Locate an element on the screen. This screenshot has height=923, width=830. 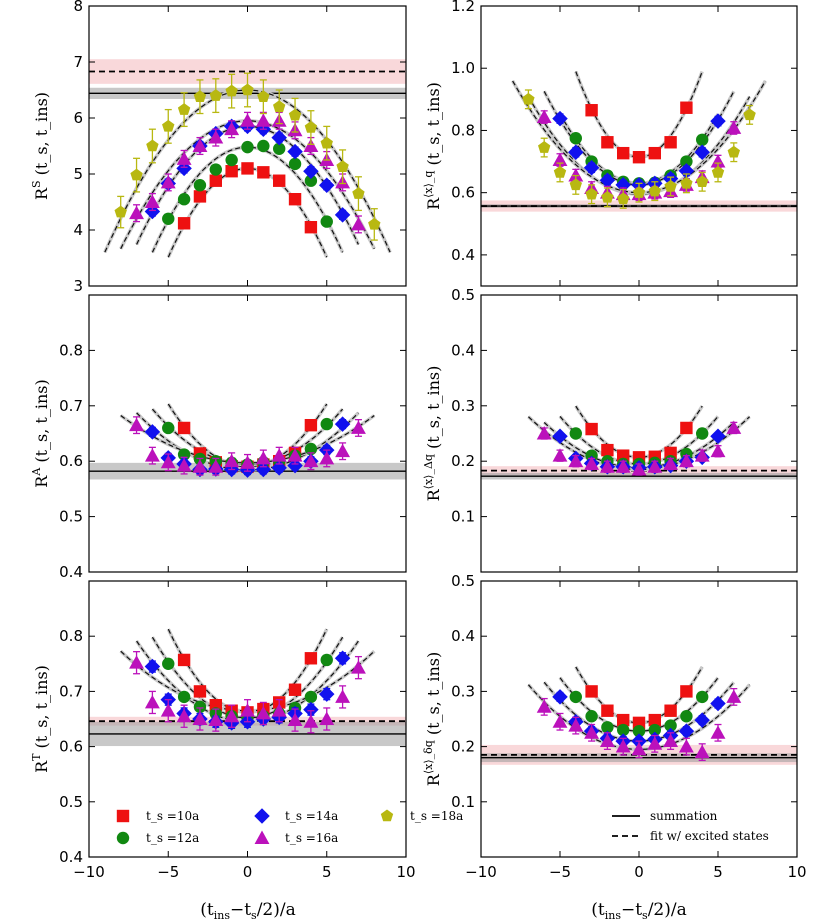
y-tick-label: 5 is located at coordinates (78, 174).